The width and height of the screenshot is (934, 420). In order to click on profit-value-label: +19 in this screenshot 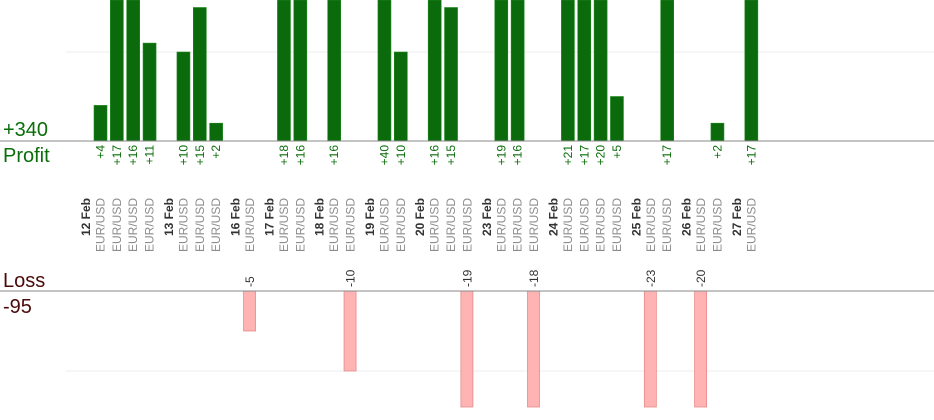, I will do `click(501, 155)`.